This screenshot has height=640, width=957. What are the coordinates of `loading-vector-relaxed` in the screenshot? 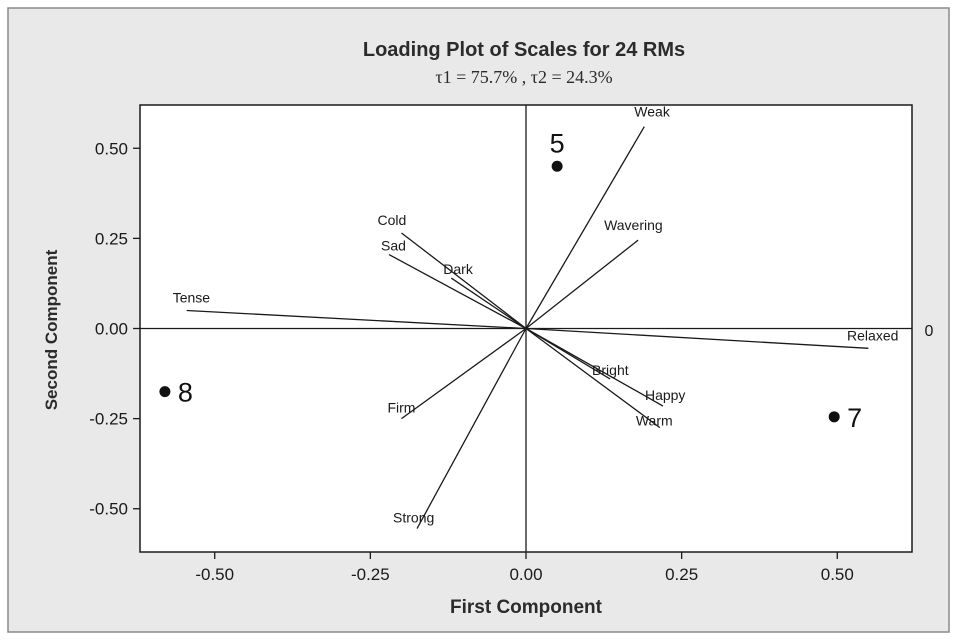 It's located at (697, 338).